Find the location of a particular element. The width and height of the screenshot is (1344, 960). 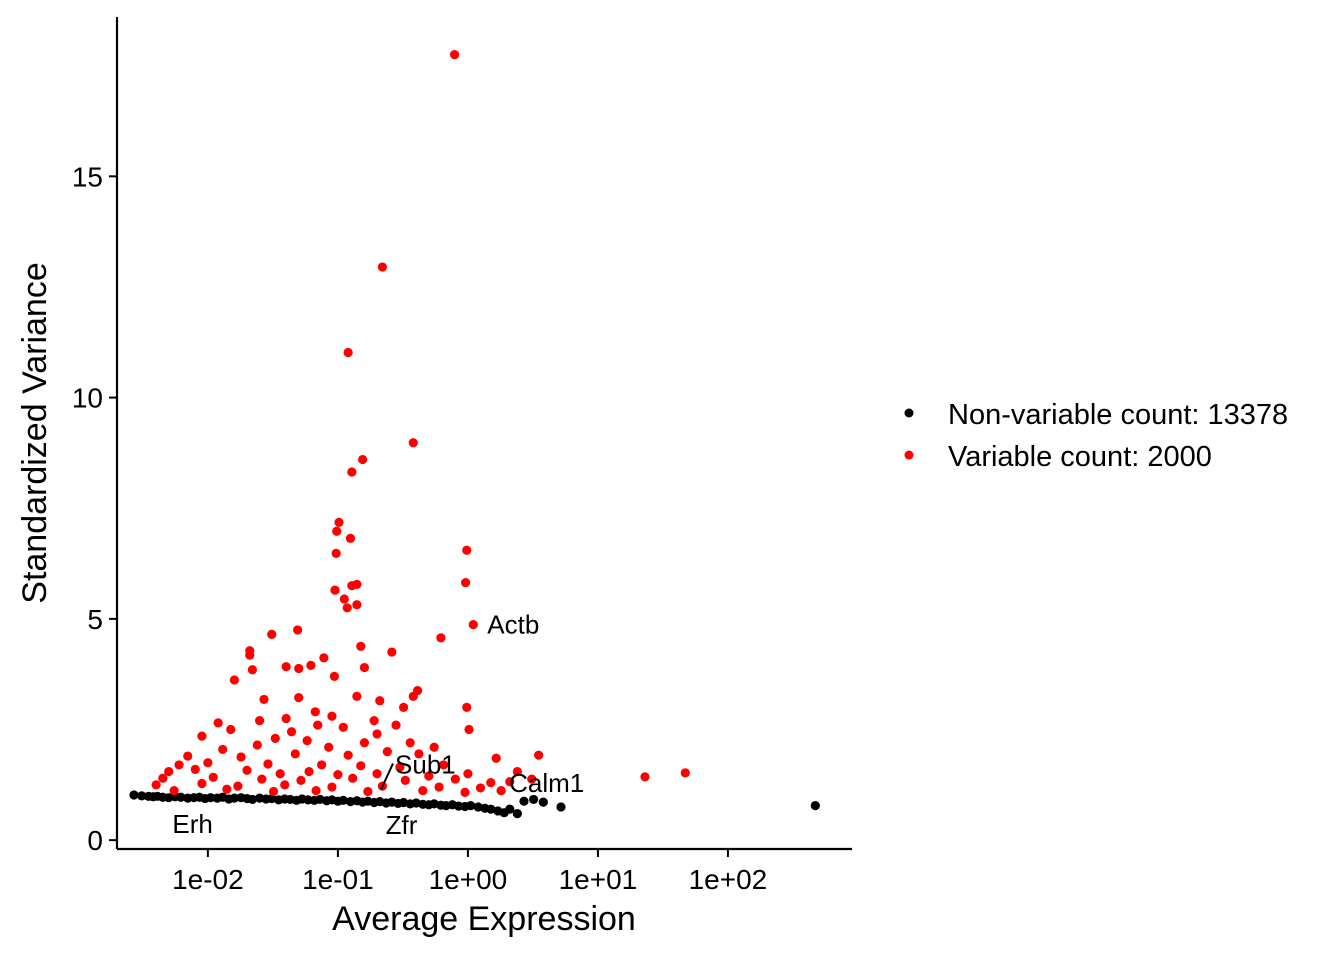

x-tick-label: 1e+01 is located at coordinates (598, 879).